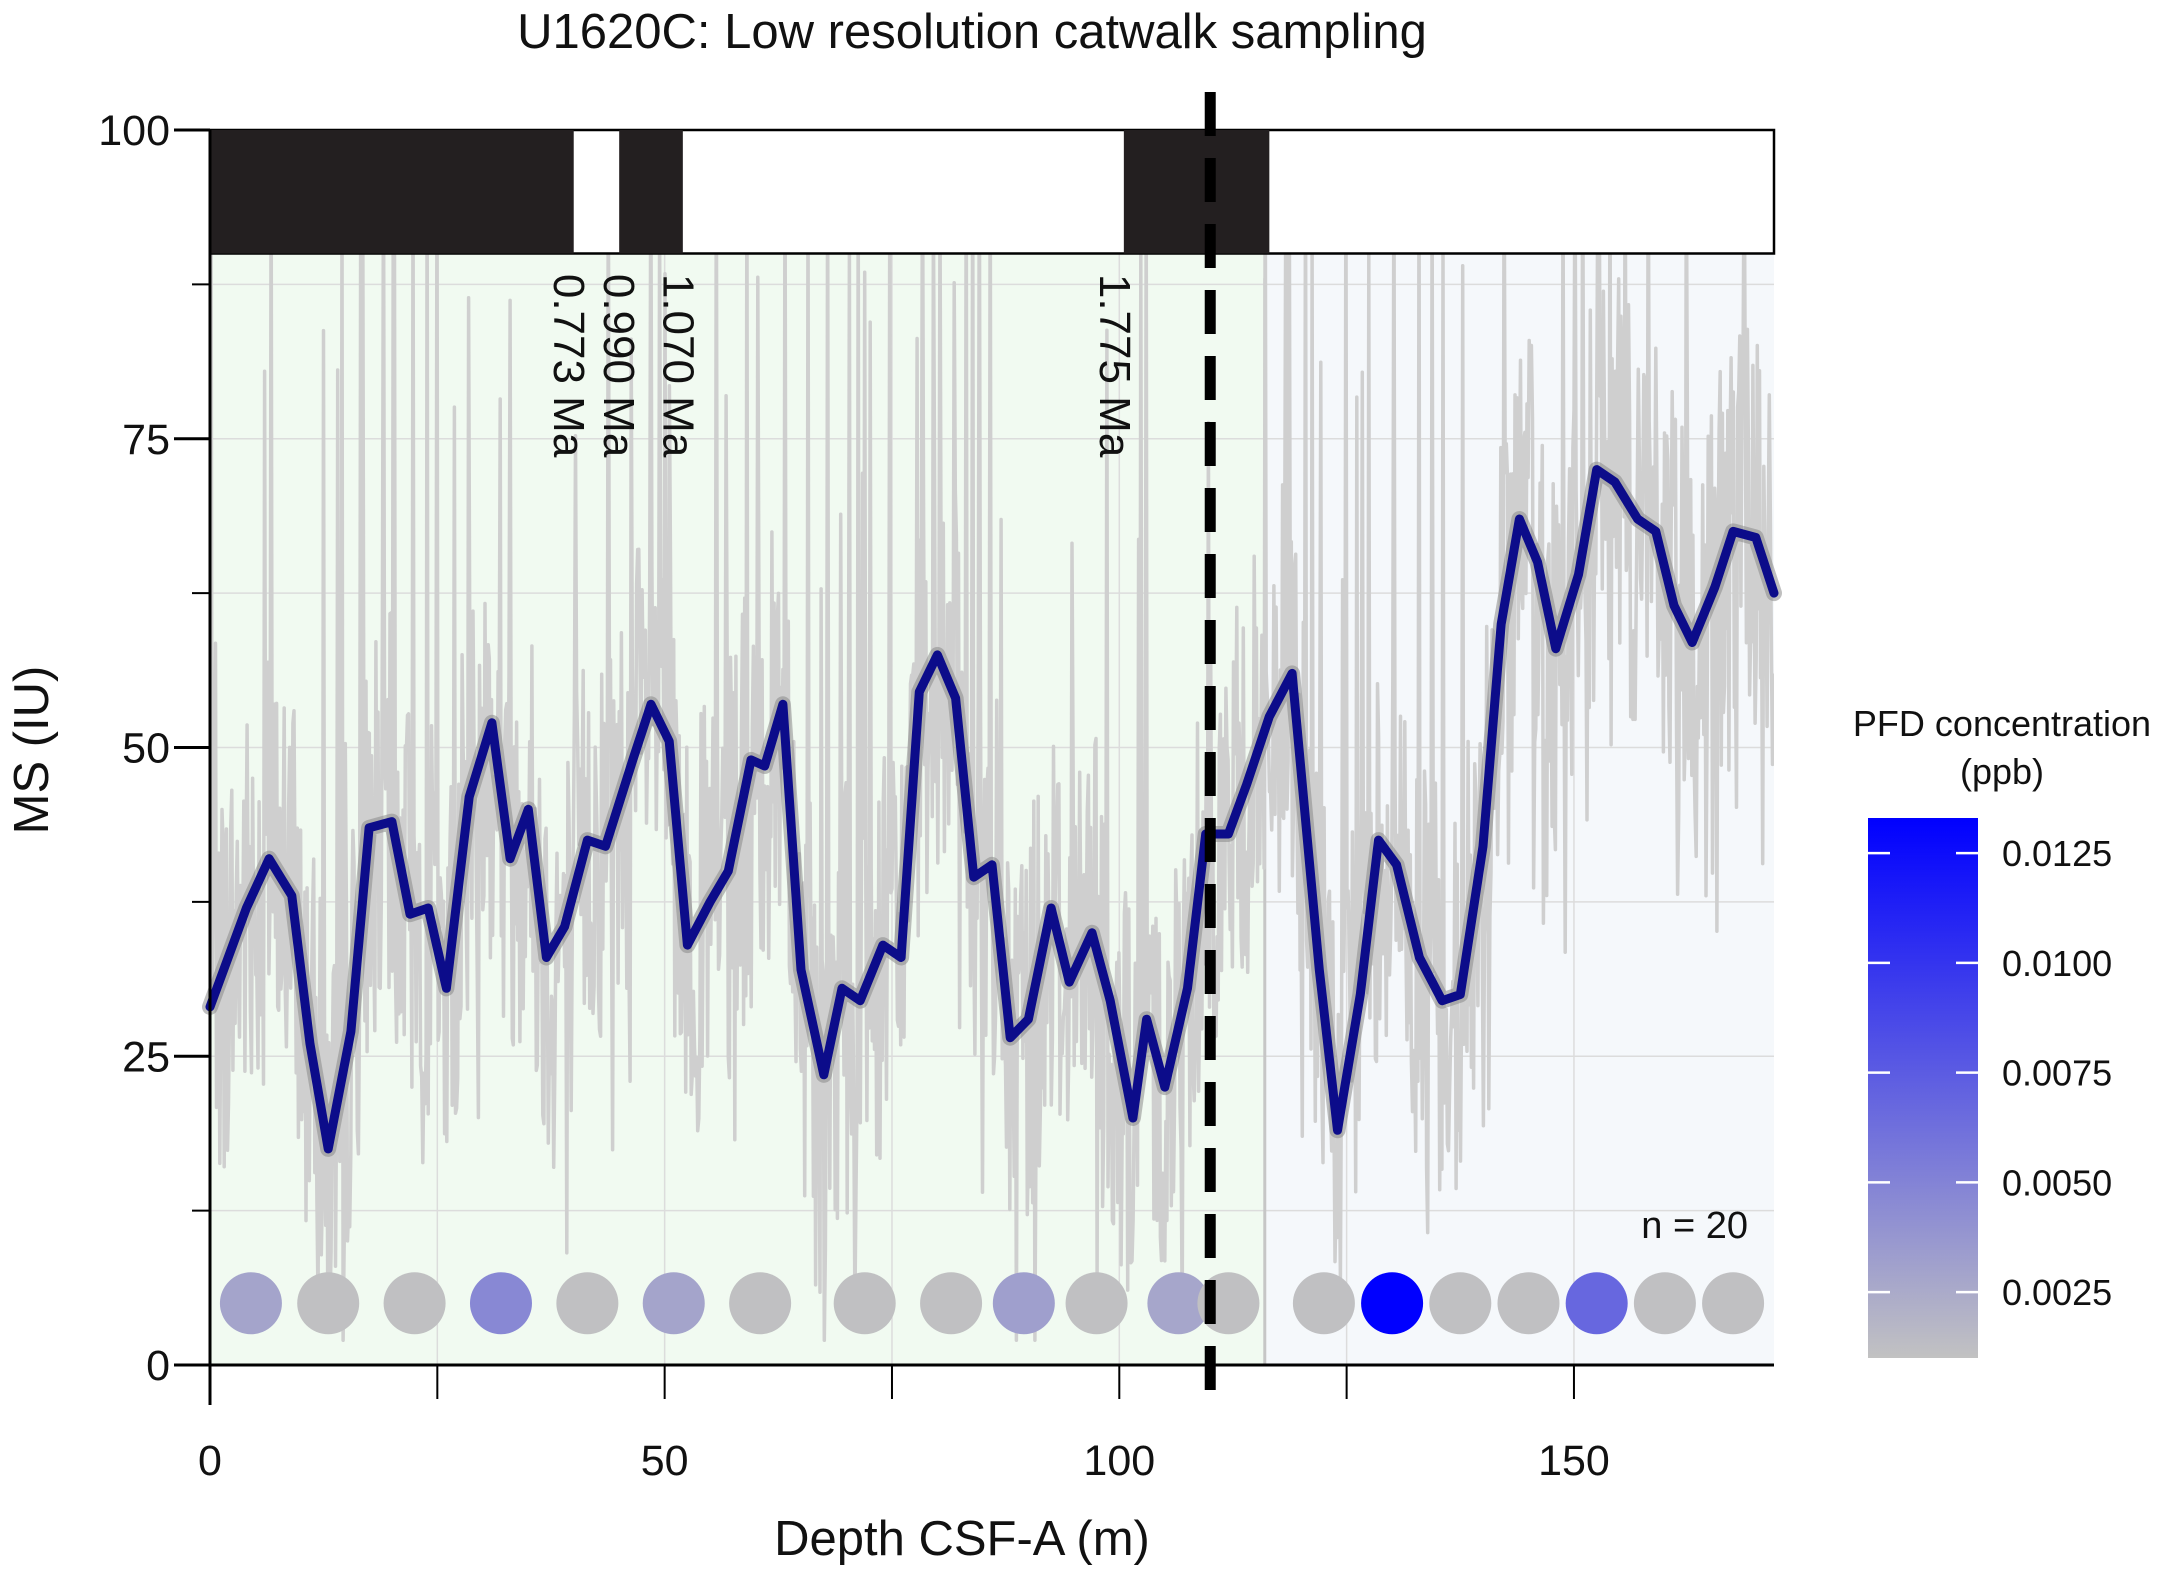 The image size is (2175, 1579). I want to click on y-tick-label: 0, so click(158, 1366).